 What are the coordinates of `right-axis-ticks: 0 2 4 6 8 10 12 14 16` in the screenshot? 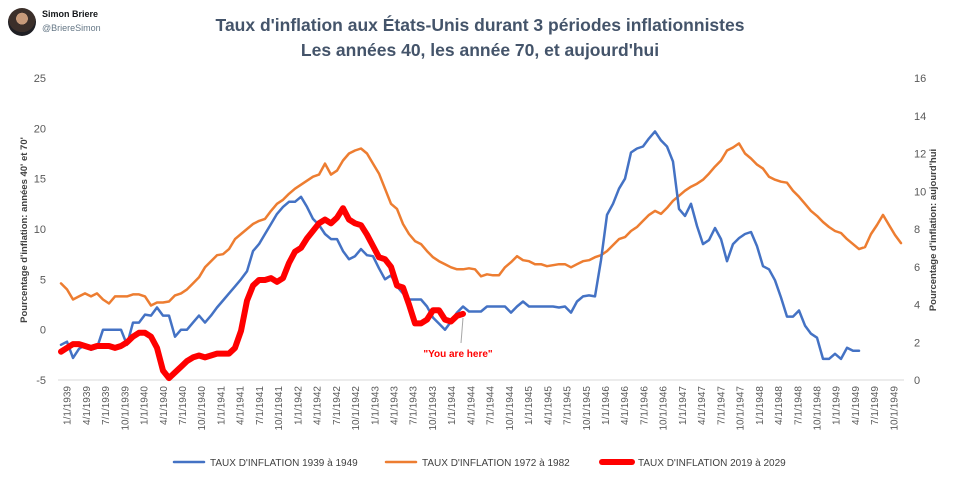 It's located at (920, 230).